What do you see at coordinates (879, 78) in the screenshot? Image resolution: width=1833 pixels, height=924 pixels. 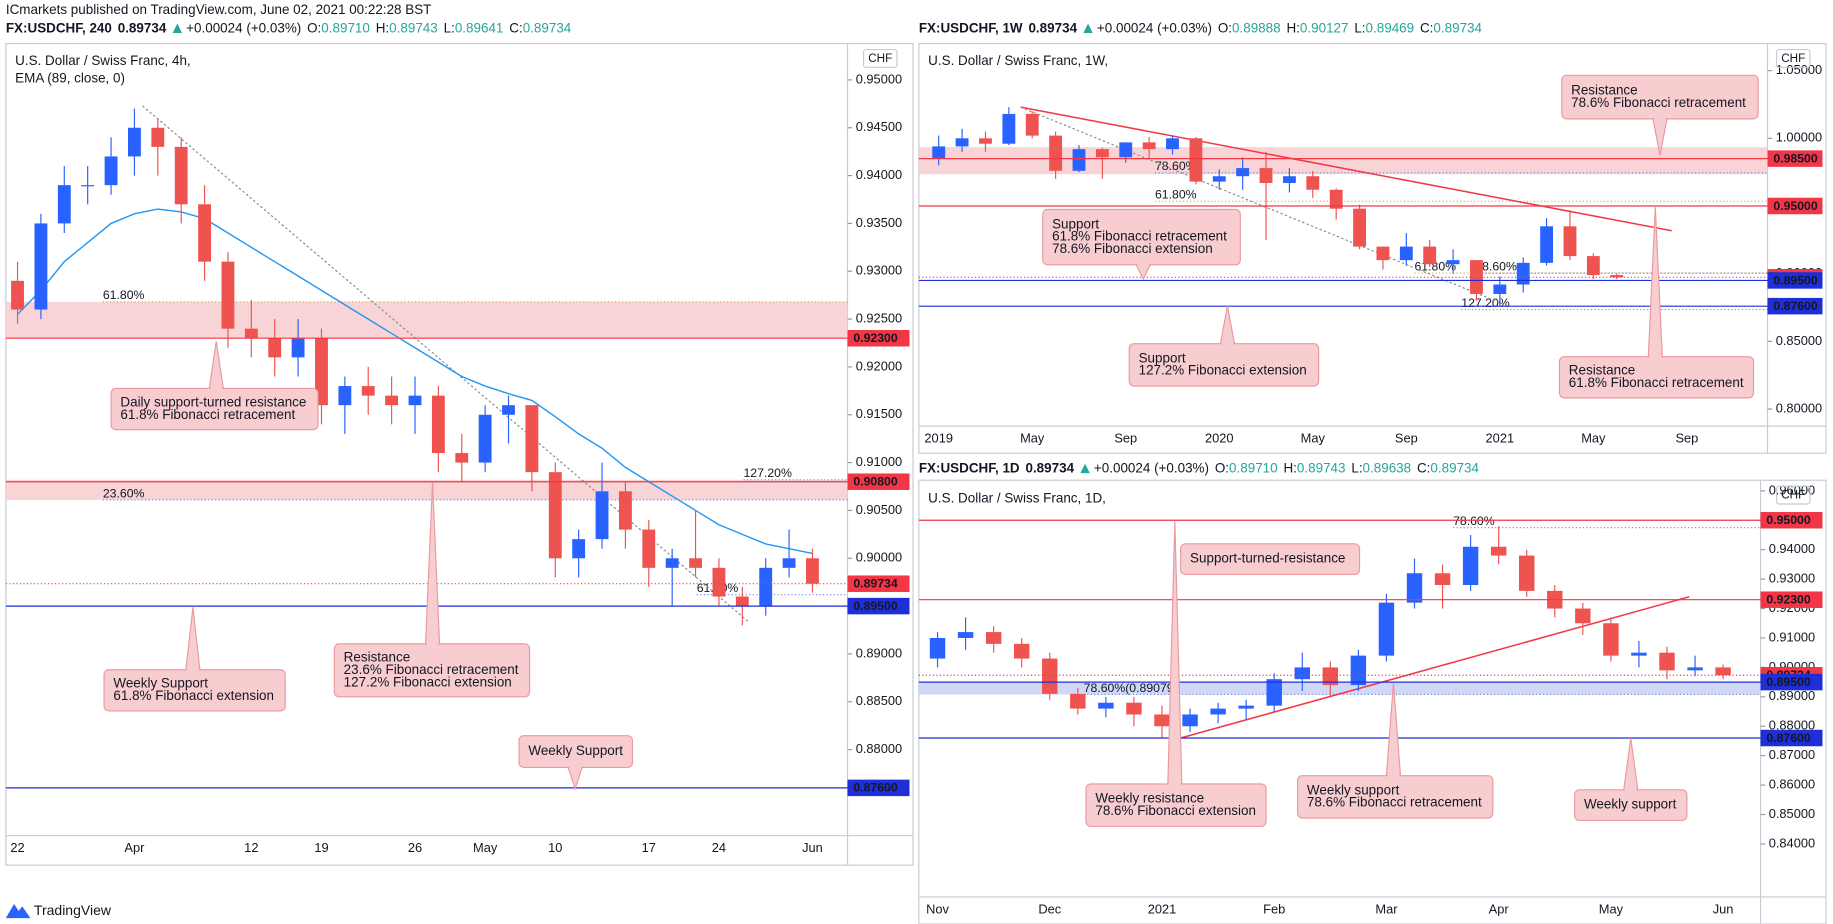 I see `y-tick-label: 0.95000` at bounding box center [879, 78].